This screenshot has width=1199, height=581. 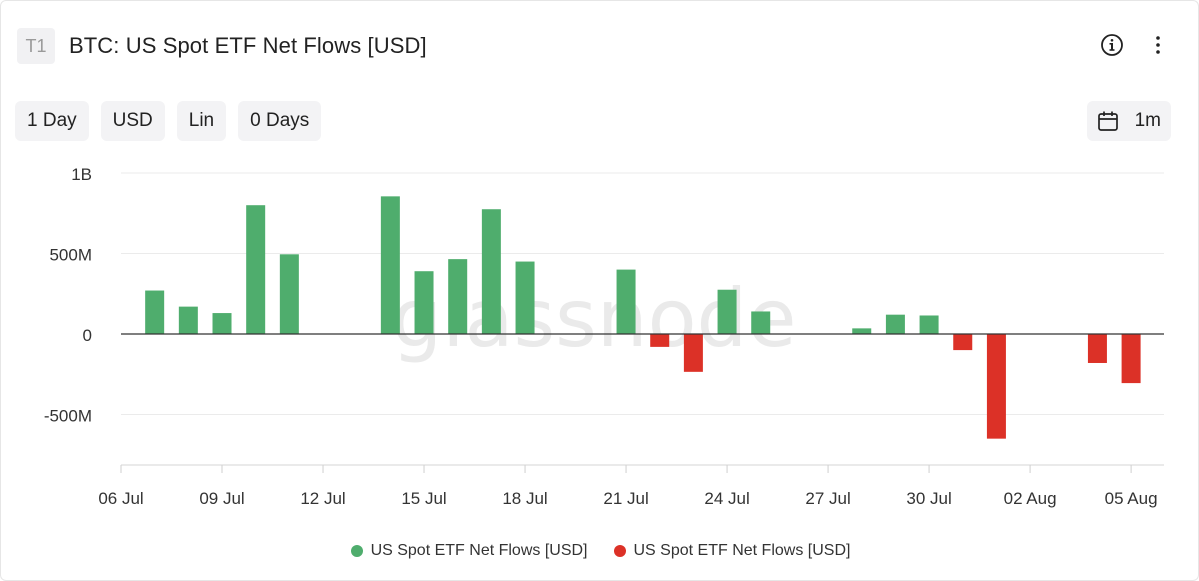 I want to click on chart-title: BTC: US Spot ETF Net Flows [USD], so click(x=248, y=45).